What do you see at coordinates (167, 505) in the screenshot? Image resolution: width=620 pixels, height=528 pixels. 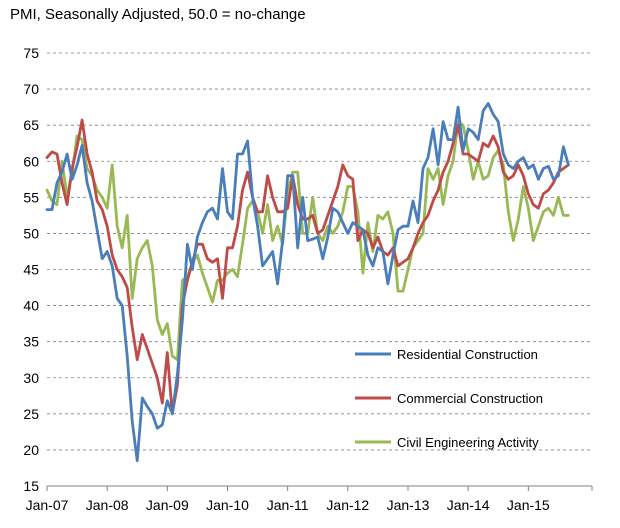 I see `x-tick-label: Jan-09` at bounding box center [167, 505].